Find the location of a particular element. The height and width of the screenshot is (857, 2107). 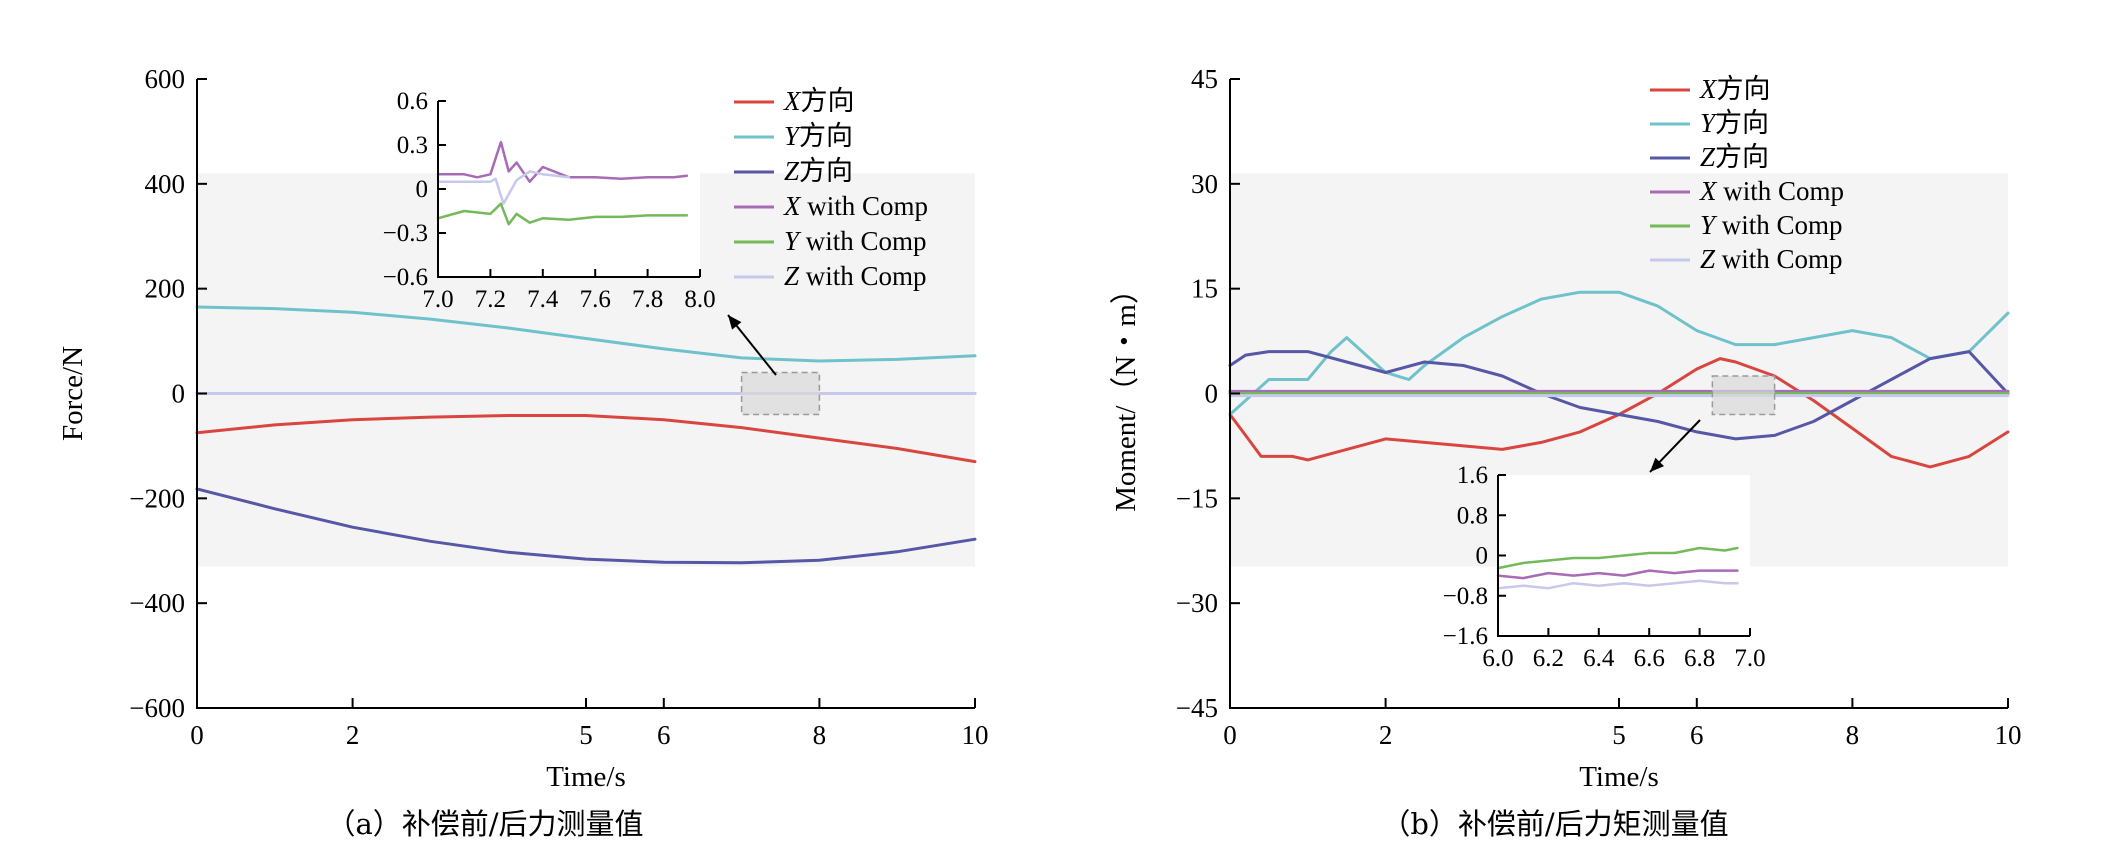

inset-background is located at coordinates (569, 189).